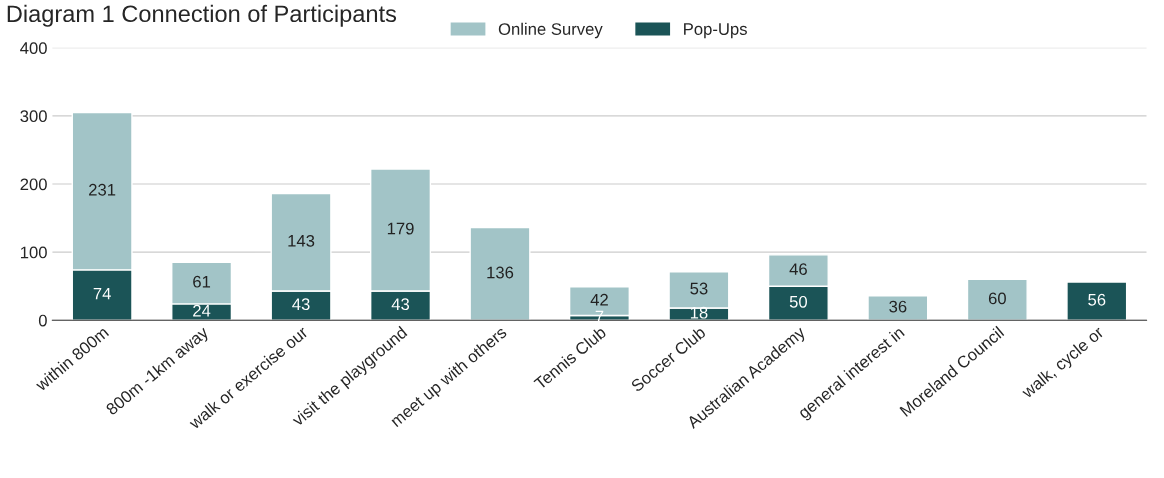  Describe the element at coordinates (715, 31) in the screenshot. I see `legend-label: Pop-Ups` at that location.